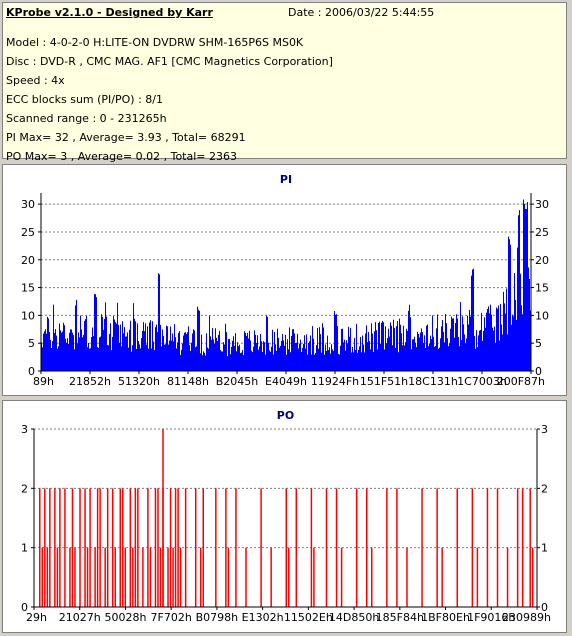 The image size is (572, 636). Describe the element at coordinates (80, 617) in the screenshot. I see `x-tick-label: 21027h` at that location.